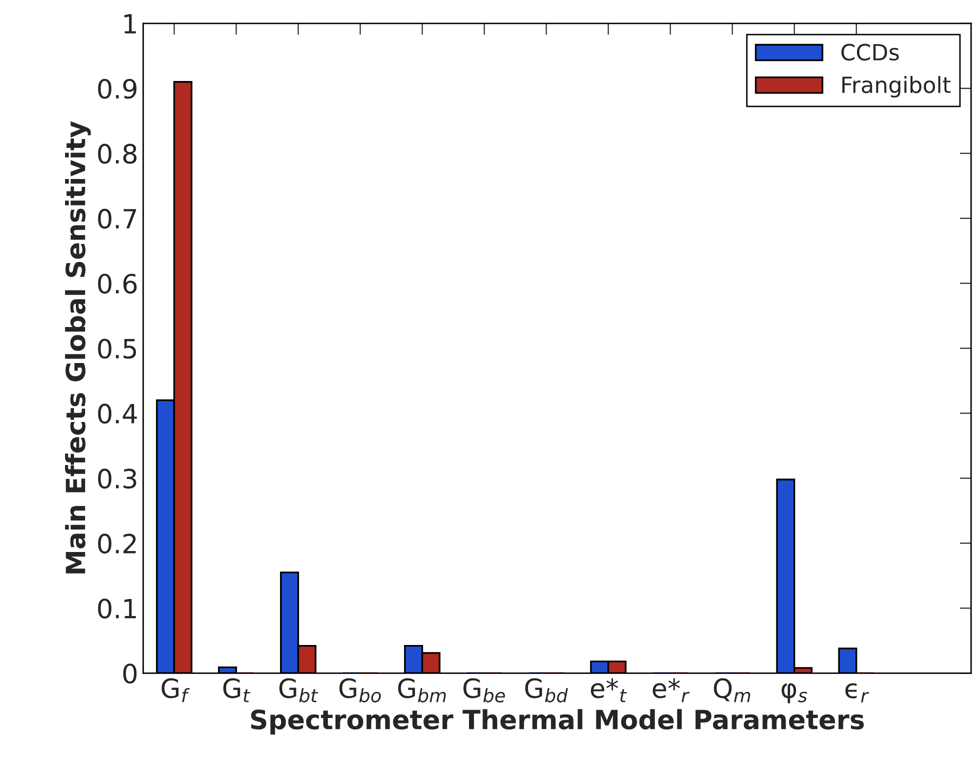 This screenshot has width=974, height=780. I want to click on x-tick-label: G$_{bd}$, so click(546, 690).